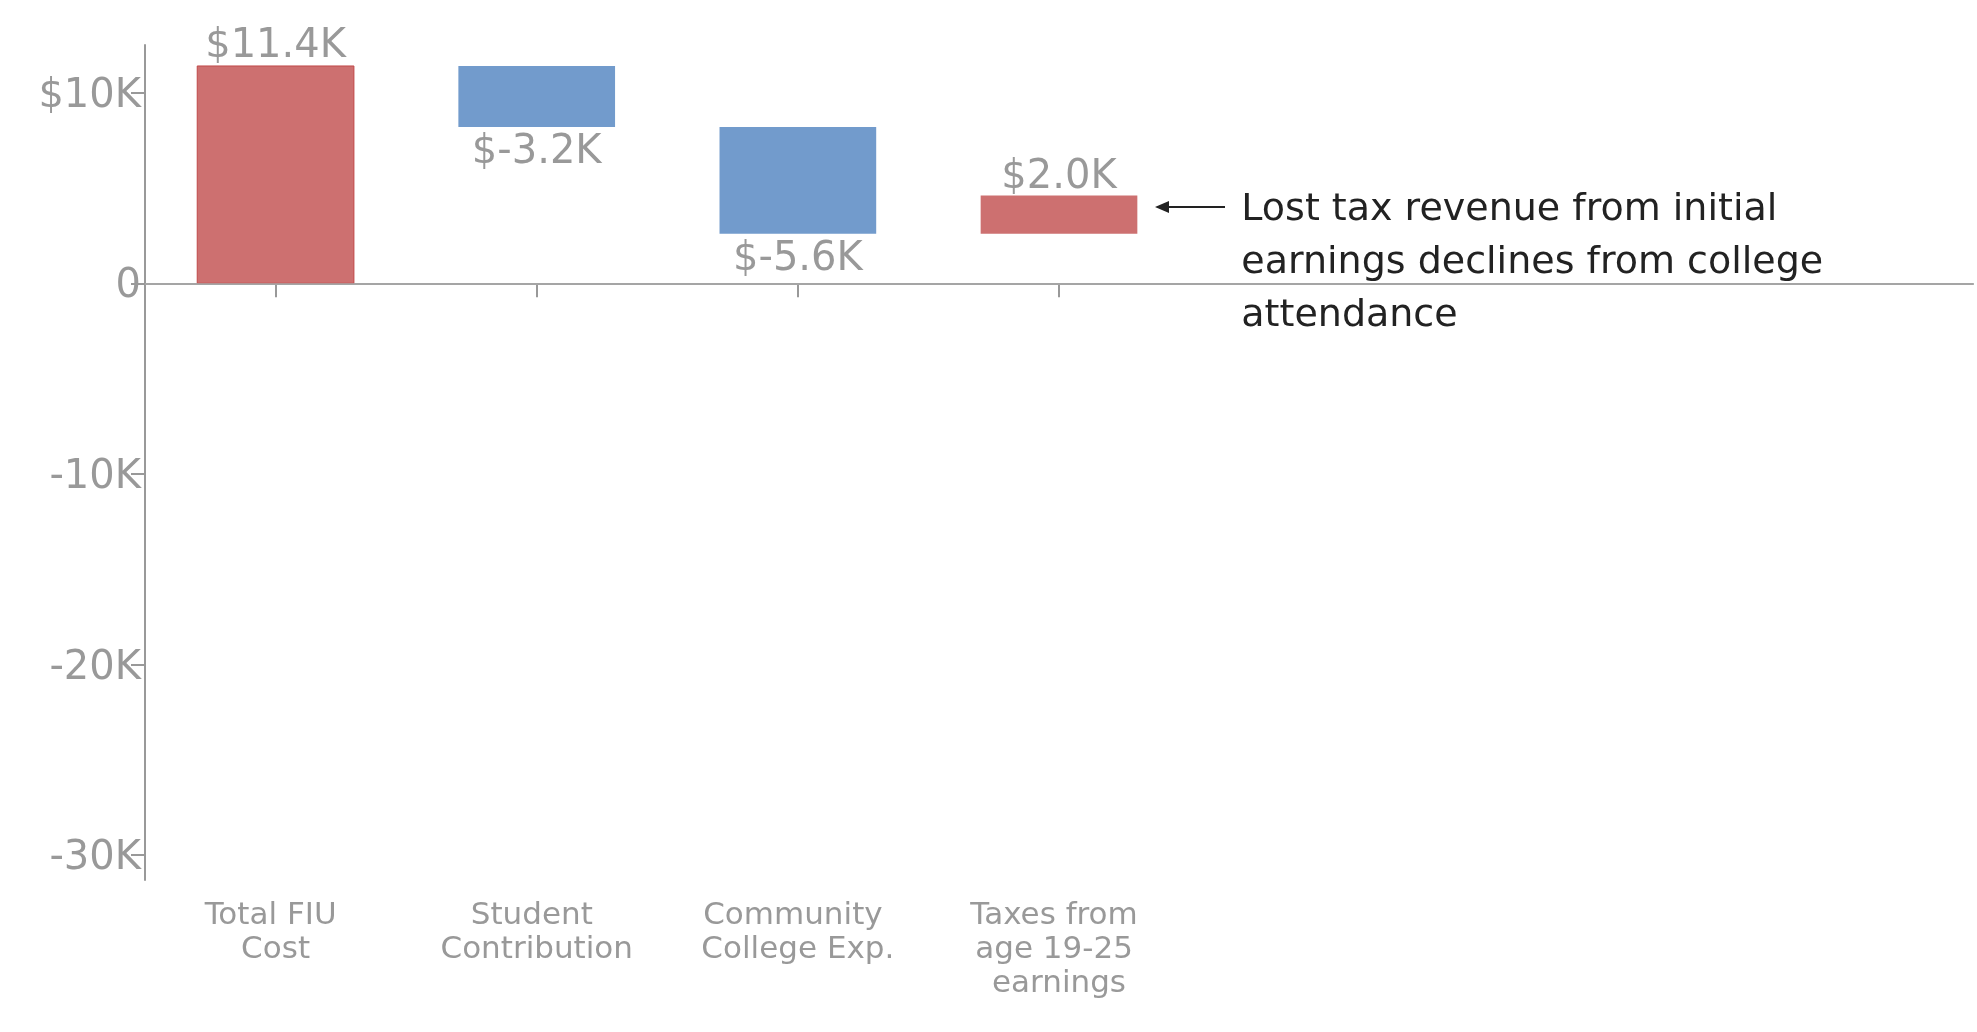  Describe the element at coordinates (1058, 947) in the screenshot. I see `x-tick-label: Taxes from age 19-25 earnings` at that location.